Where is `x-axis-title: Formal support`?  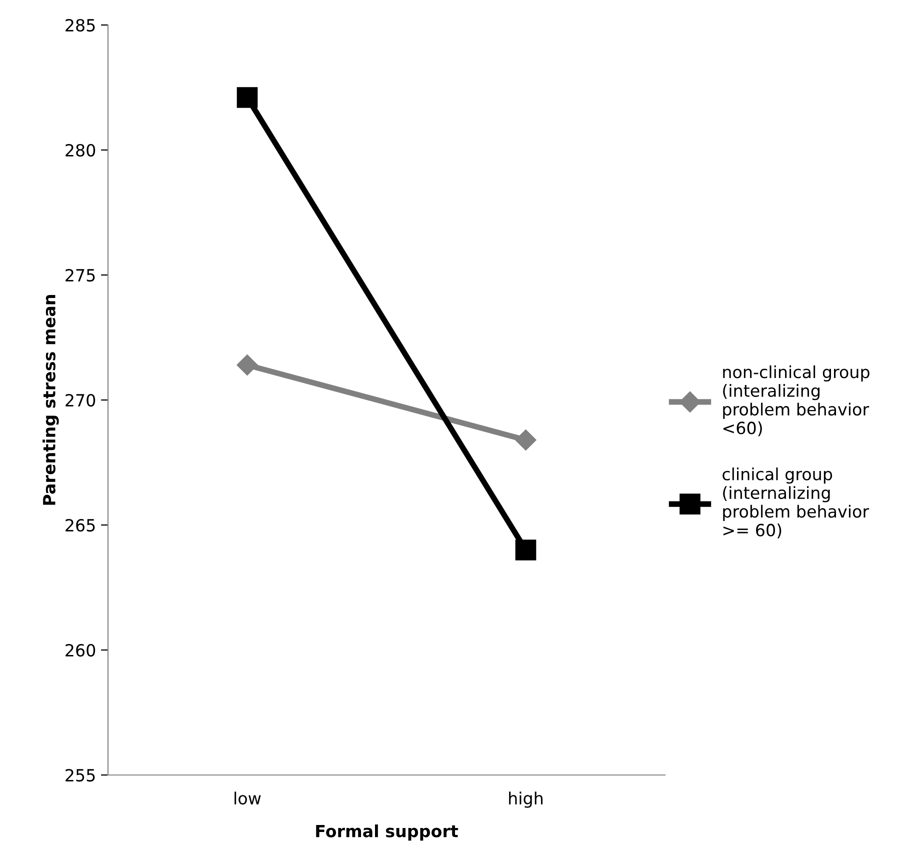
x-axis-title: Formal support is located at coordinates (387, 832).